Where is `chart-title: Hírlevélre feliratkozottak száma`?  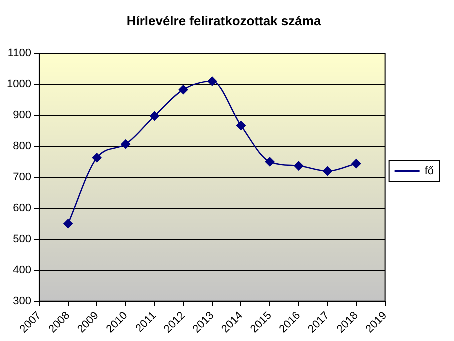 chart-title: Hírlevélre feliratkozottak száma is located at coordinates (224, 20).